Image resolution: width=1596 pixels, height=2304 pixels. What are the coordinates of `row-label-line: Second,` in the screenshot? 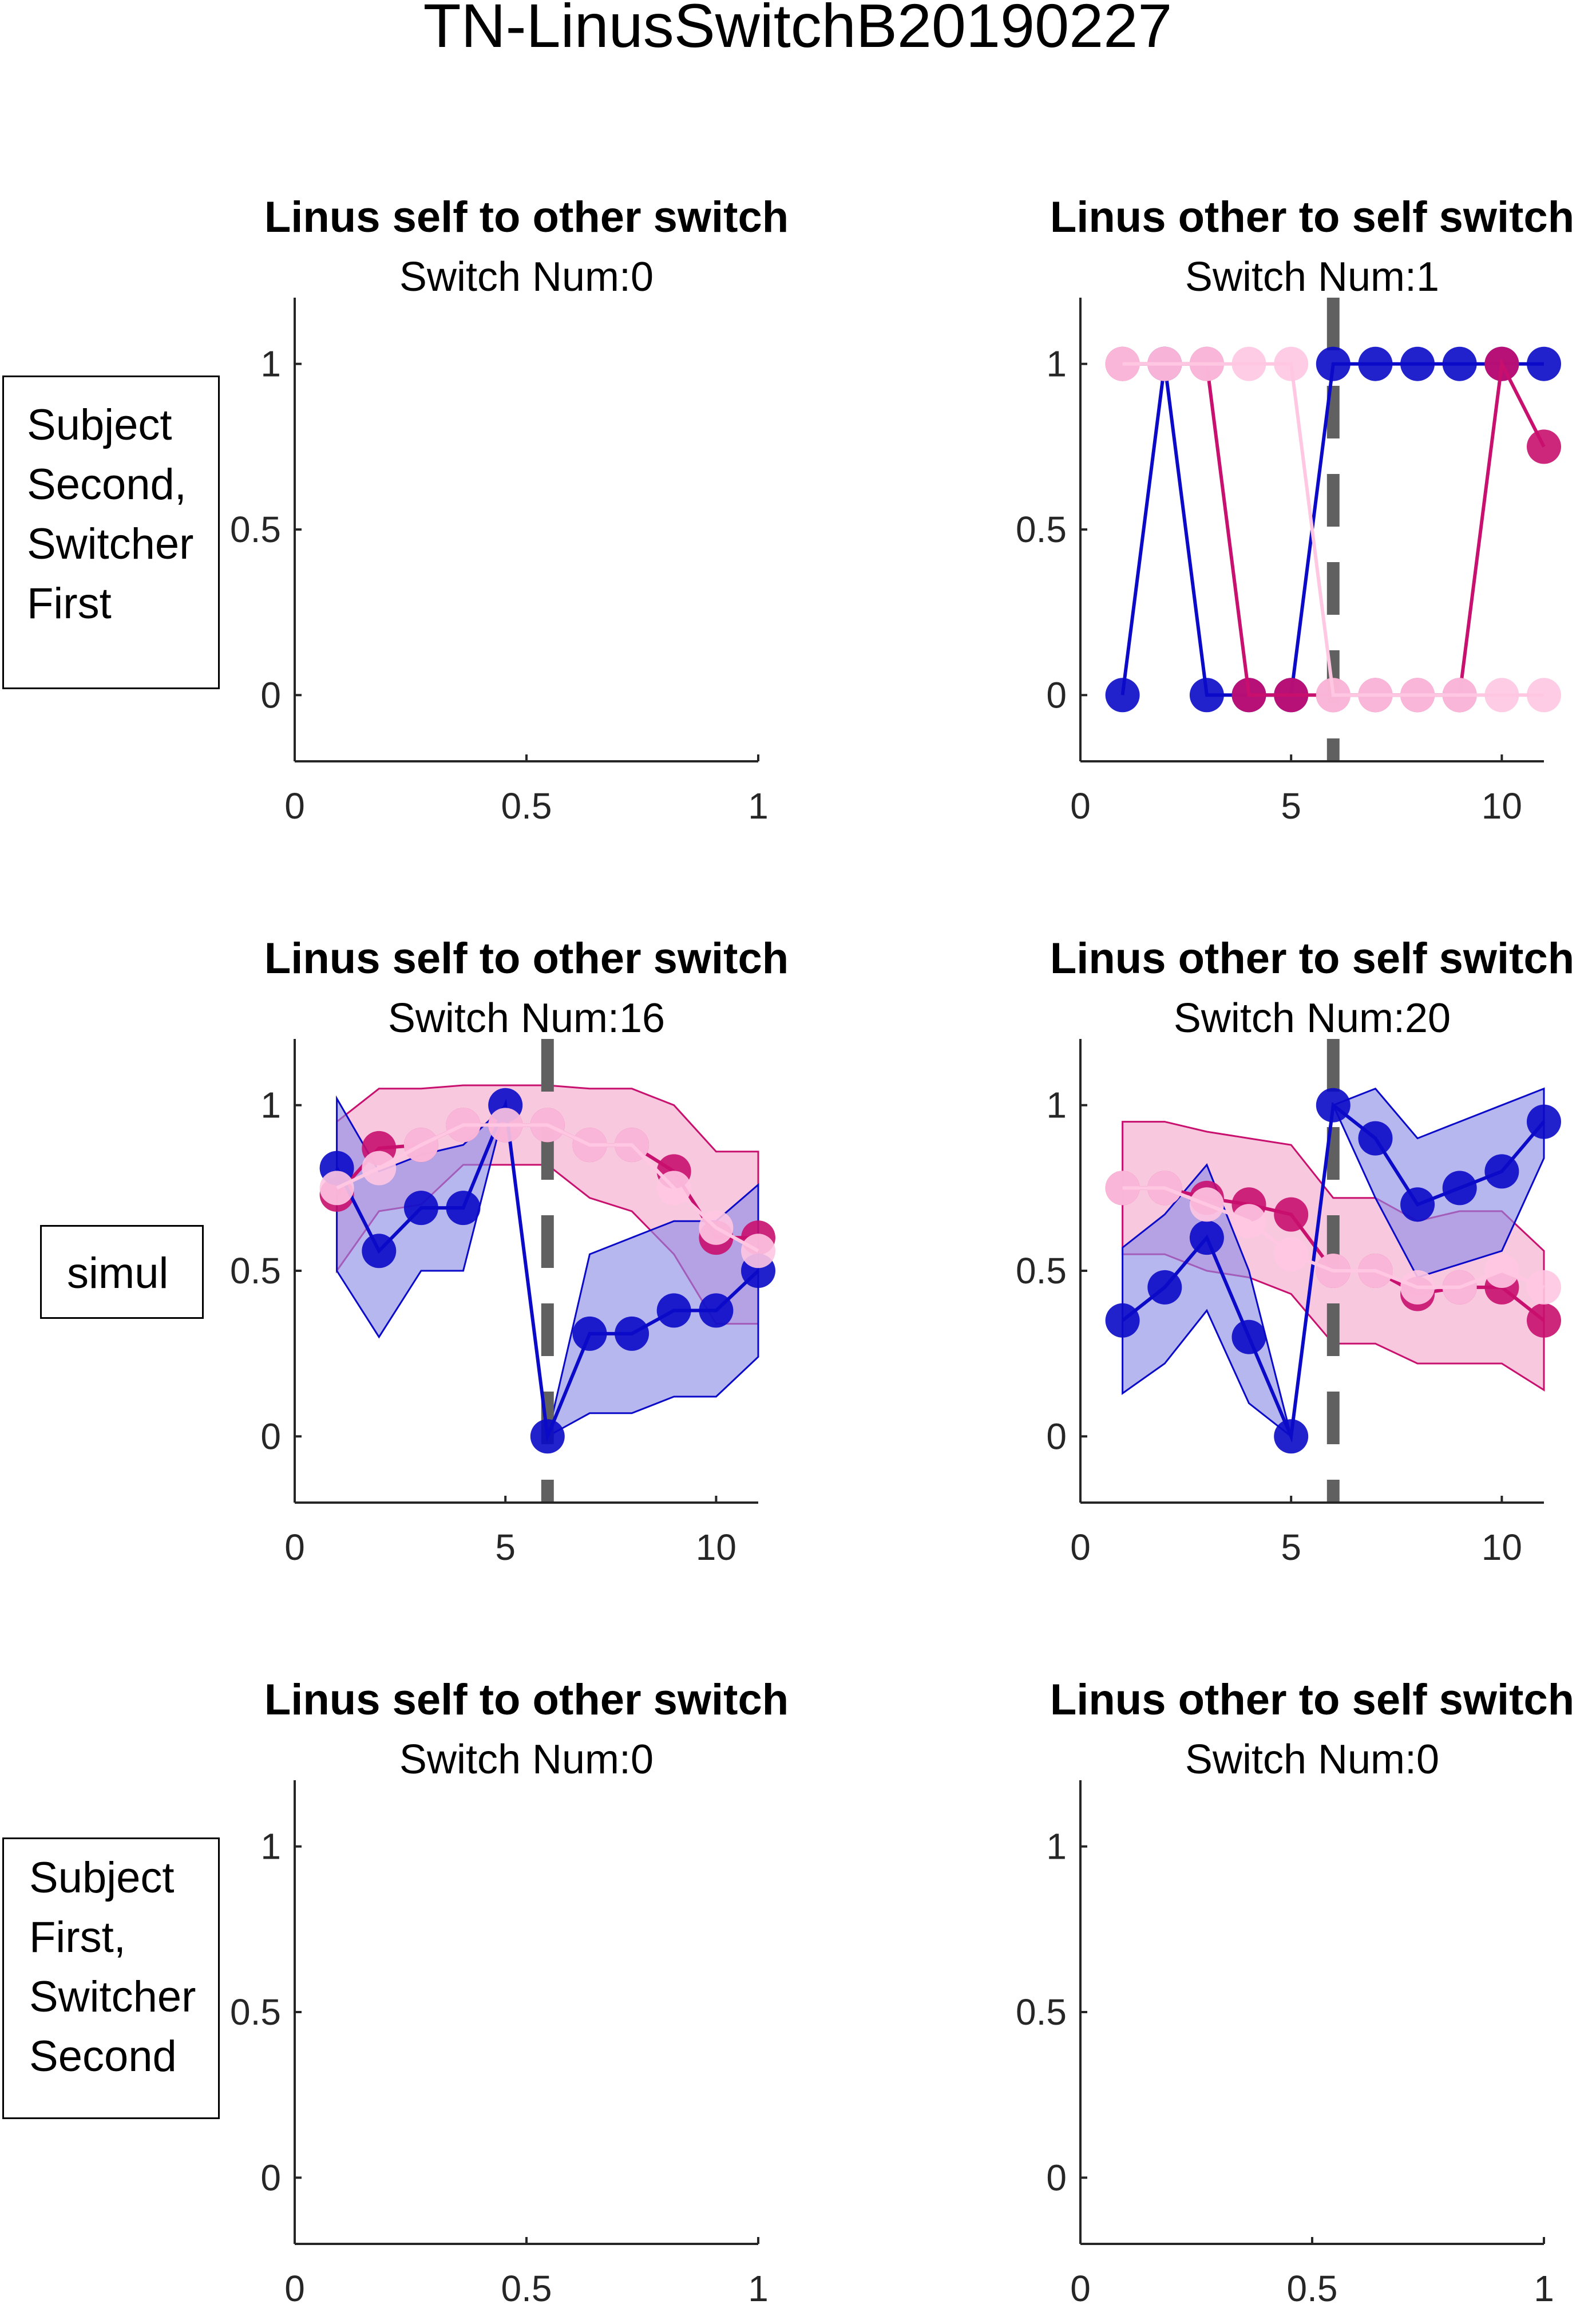 It's located at (107, 484).